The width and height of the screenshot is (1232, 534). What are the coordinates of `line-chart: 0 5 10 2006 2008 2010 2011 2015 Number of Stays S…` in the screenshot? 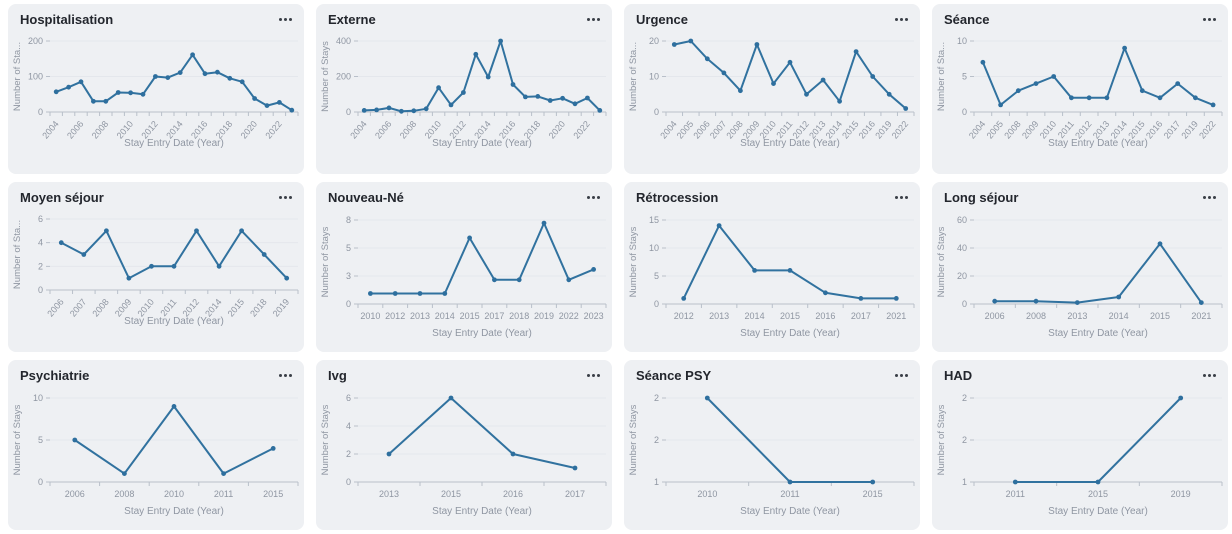 It's located at (156, 458).